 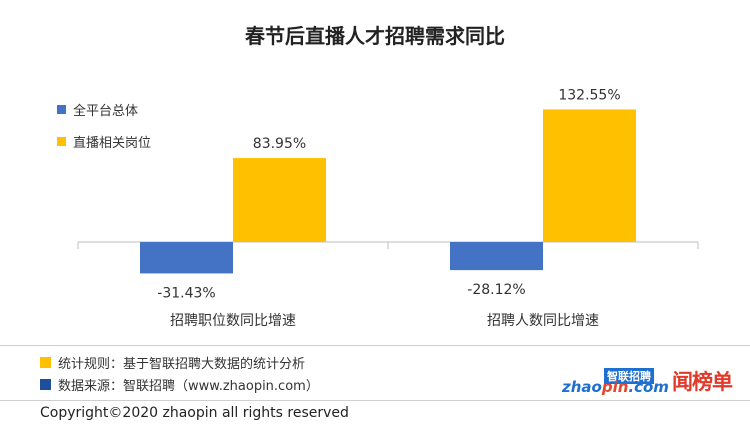 What do you see at coordinates (233, 321) in the screenshot?
I see `category-label-0: 招聘职位数同比增速` at bounding box center [233, 321].